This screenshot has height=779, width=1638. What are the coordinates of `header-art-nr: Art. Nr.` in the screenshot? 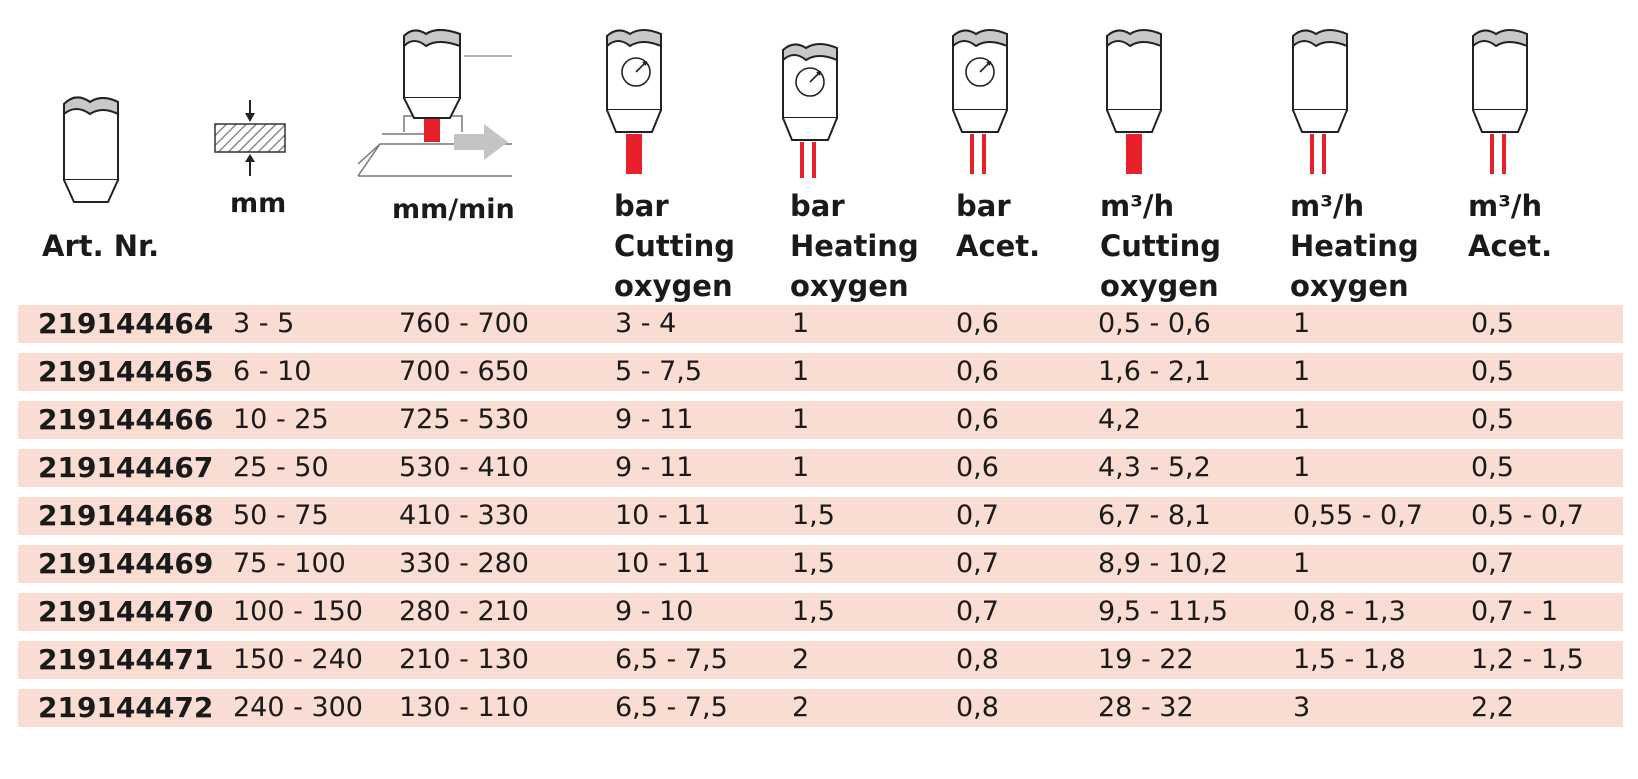 It's located at (101, 246).